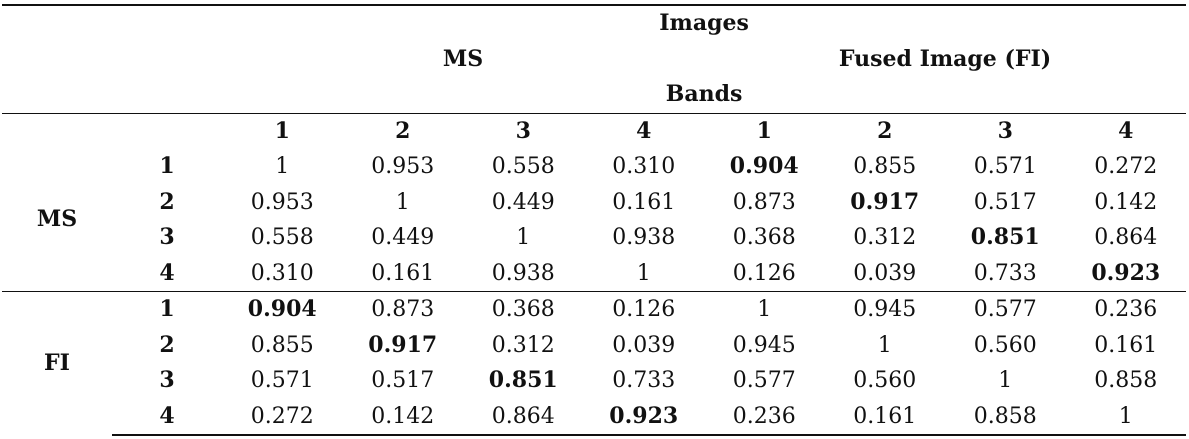 This screenshot has width=1189, height=439. What do you see at coordinates (594, 346) in the screenshot?
I see `table-row: 2 0.855 0.917 0.312 0.039 0.945 1 0.560 0.161` at bounding box center [594, 346].